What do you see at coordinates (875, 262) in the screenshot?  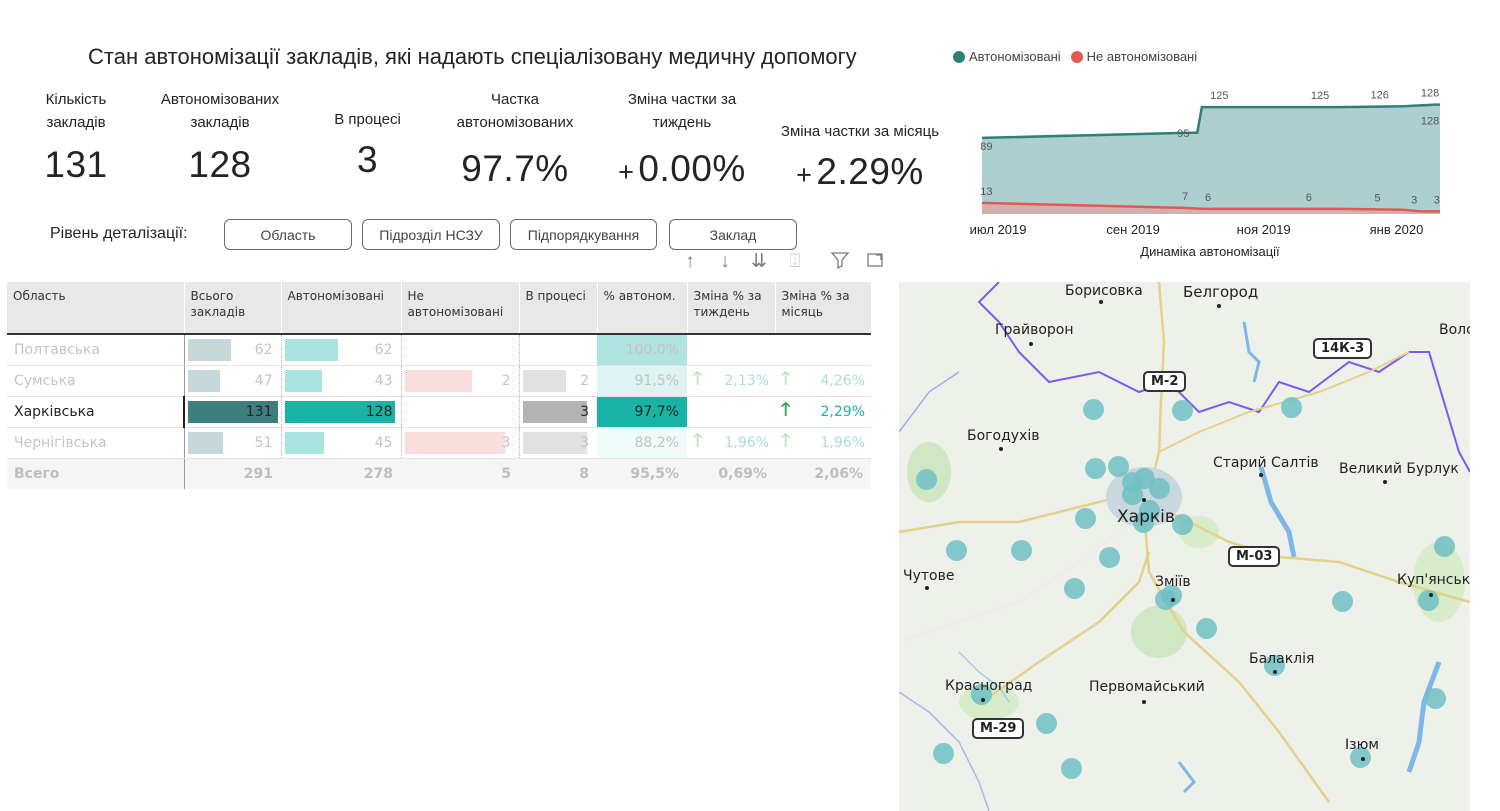 I see `focus-mode-icon` at bounding box center [875, 262].